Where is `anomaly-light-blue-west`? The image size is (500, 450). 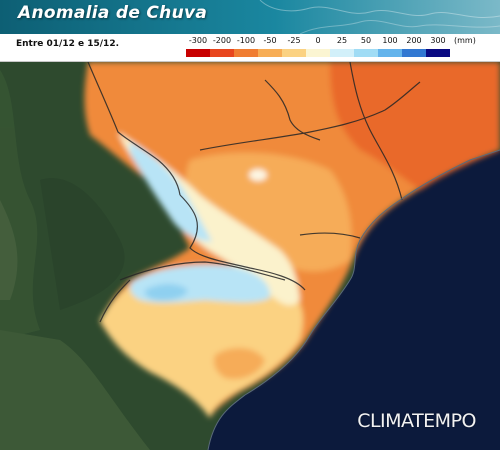 anomaly-light-blue-west is located at coordinates (170, 192).